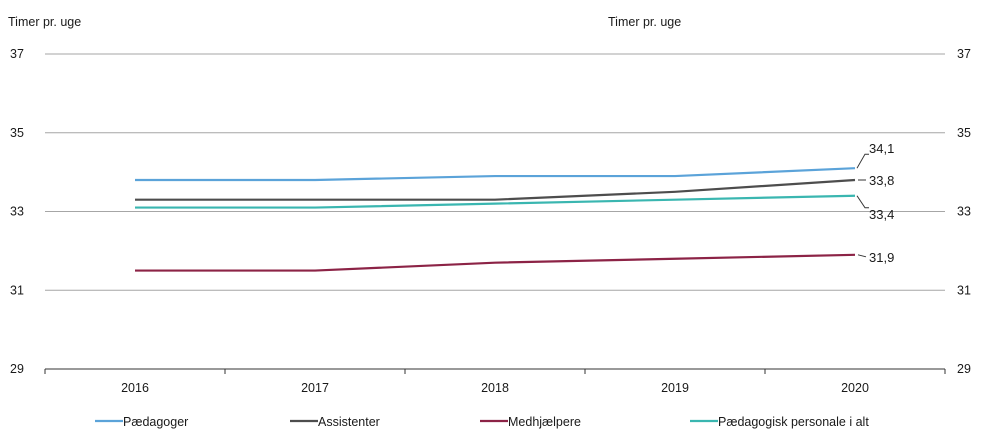  What do you see at coordinates (875, 203) in the screenshot?
I see `end-labels: 34,1 33,8 31,9 33,4` at bounding box center [875, 203].